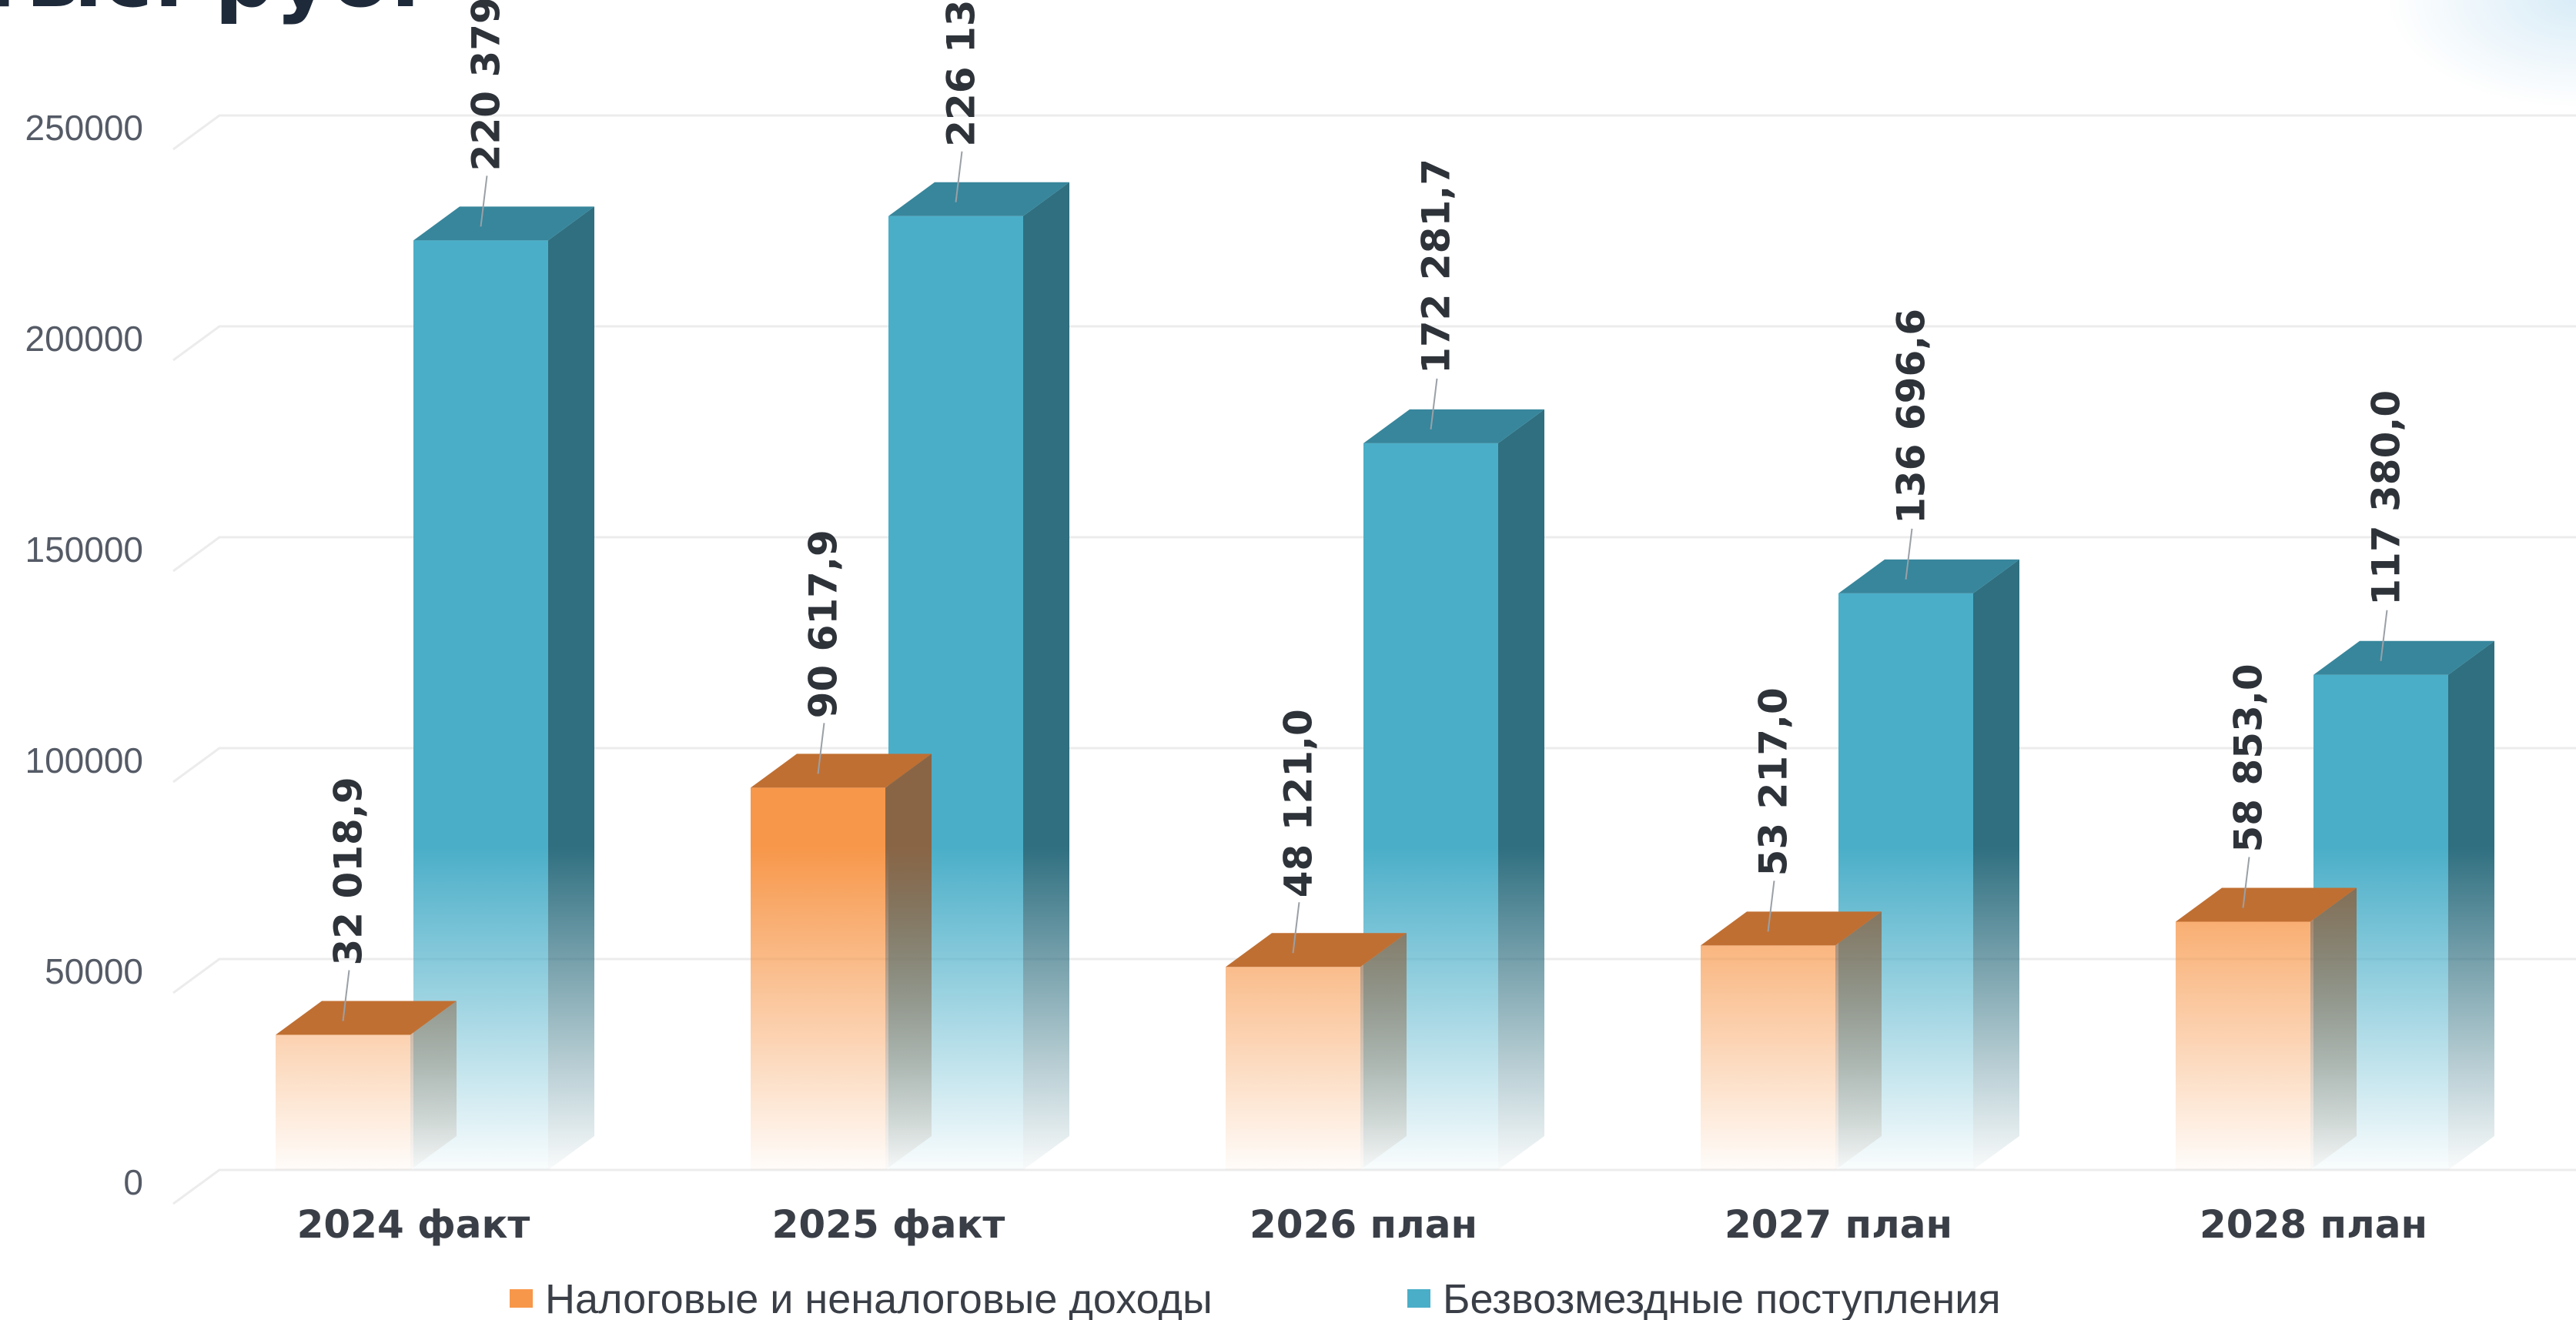  Describe the element at coordinates (1912, 417) in the screenshot. I see `value-label-gratuitous: 136 696,6` at that location.